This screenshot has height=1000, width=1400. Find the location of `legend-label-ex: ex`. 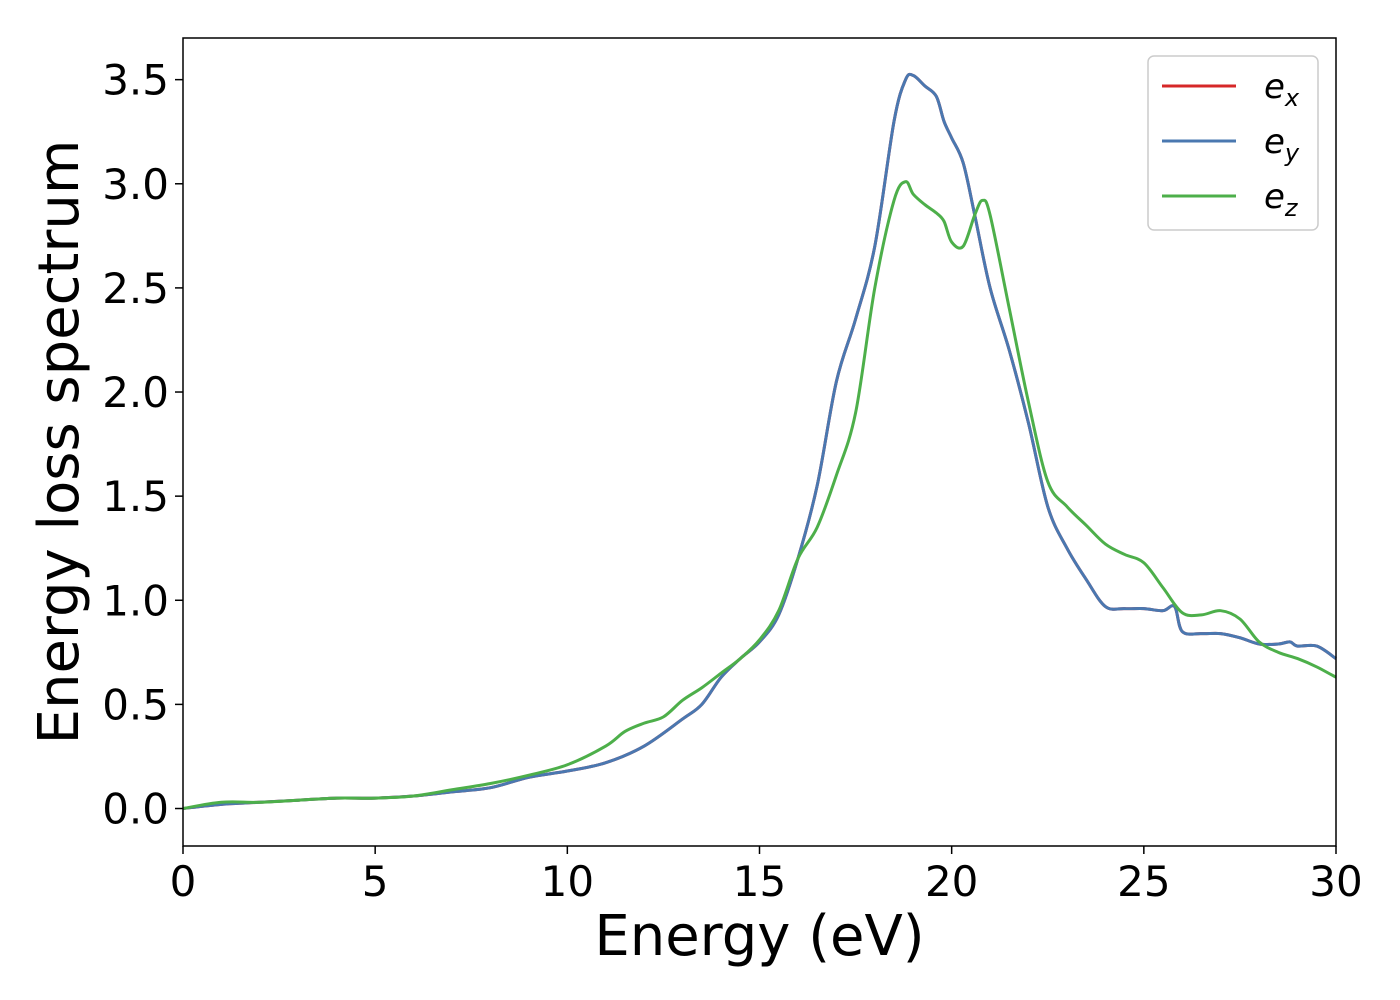

legend-label-ex: ex is located at coordinates (1282, 89).